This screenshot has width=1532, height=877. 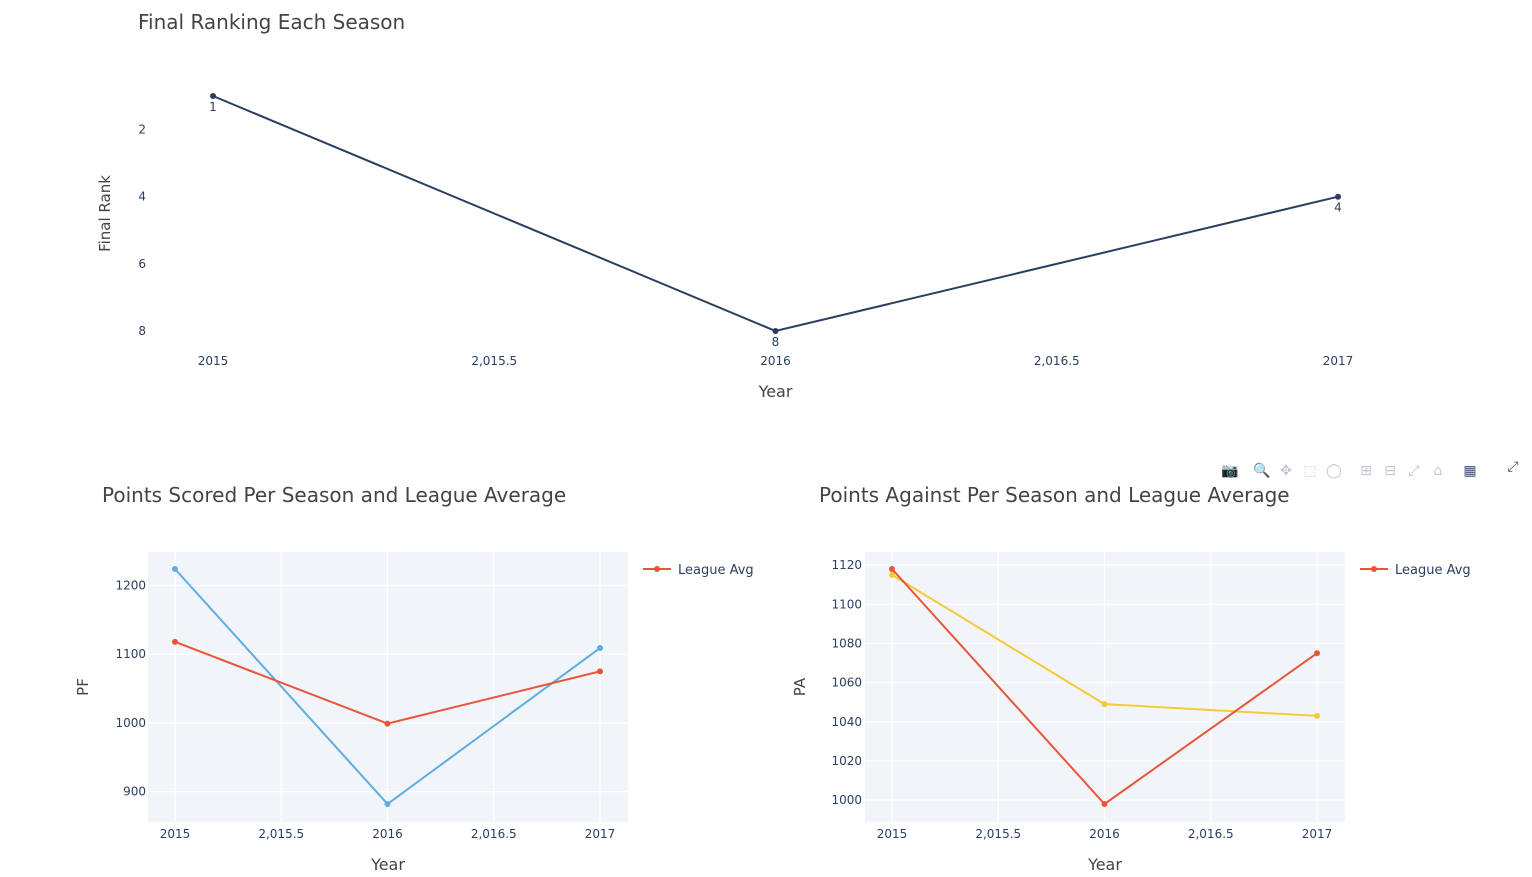 What do you see at coordinates (846, 761) in the screenshot?
I see `y-tick-label: 1020` at bounding box center [846, 761].